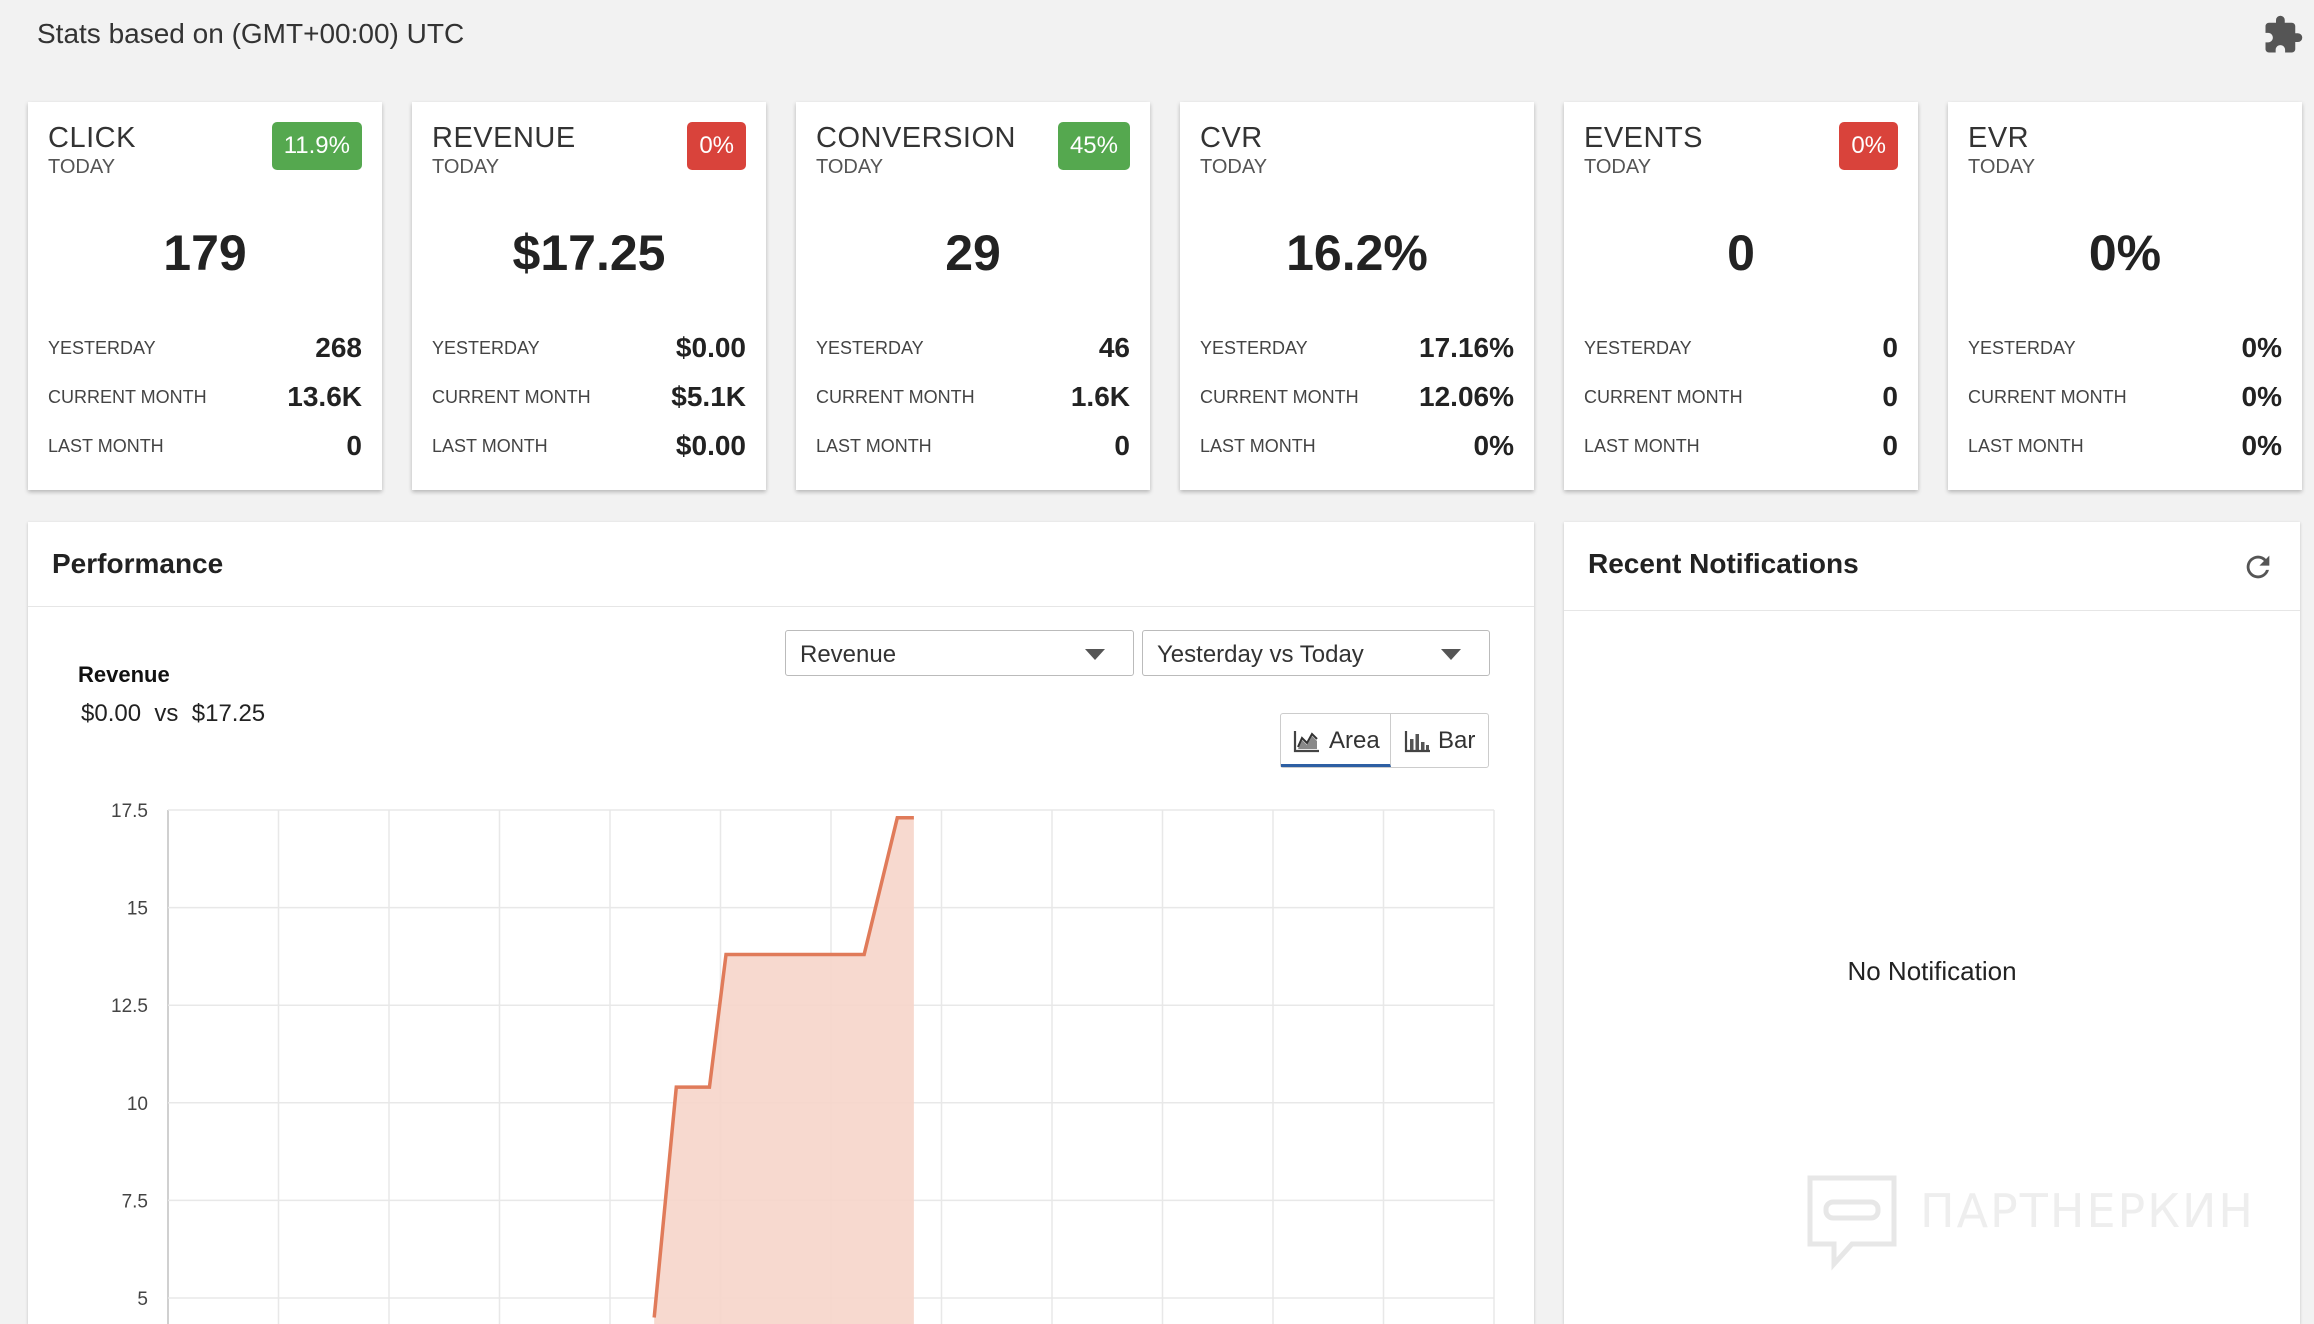 The width and height of the screenshot is (2314, 1324). What do you see at coordinates (589, 253) in the screenshot?
I see `stat-card-value: $17.25` at bounding box center [589, 253].